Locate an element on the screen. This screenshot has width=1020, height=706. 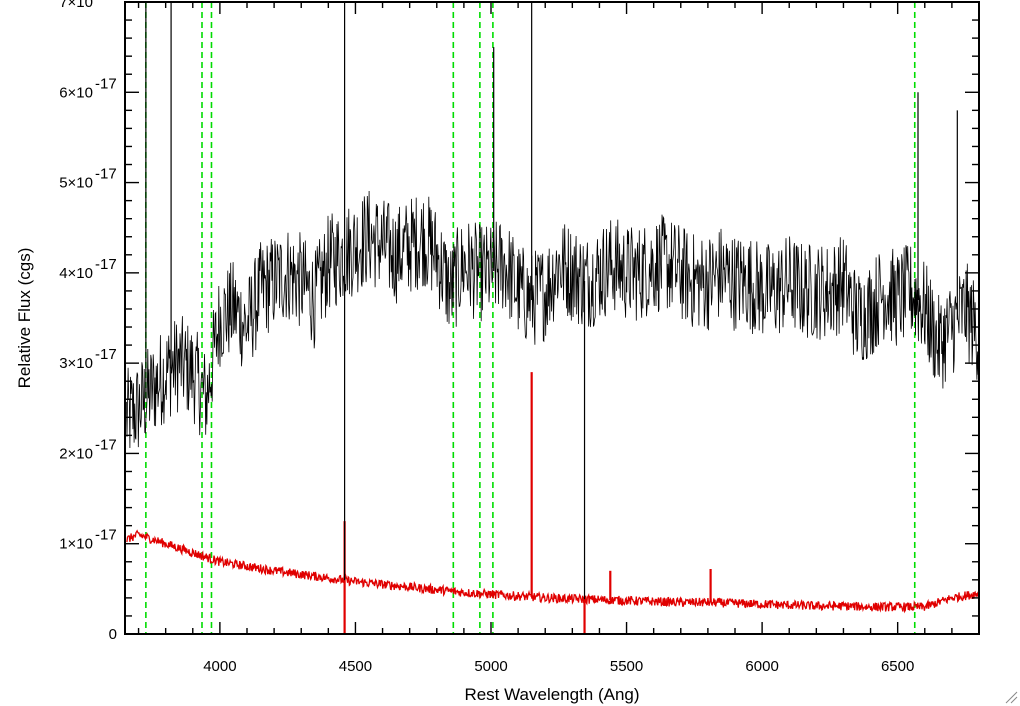
y-tick-label: 4×10 is located at coordinates (76, 273).